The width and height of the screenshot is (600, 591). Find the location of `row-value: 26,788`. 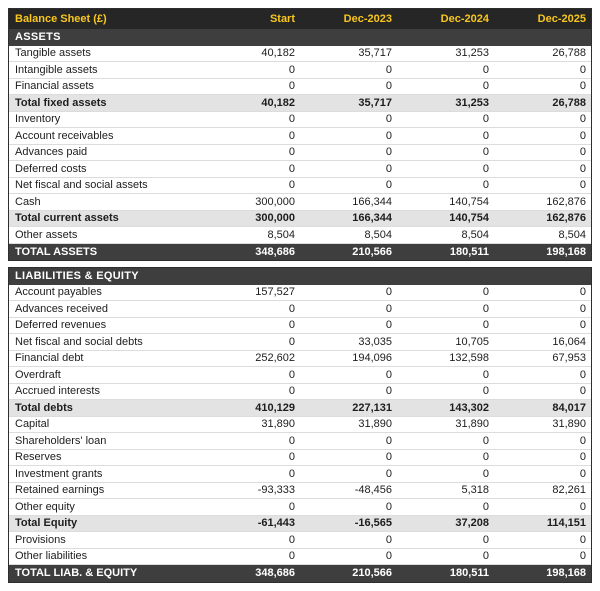

row-value: 26,788 is located at coordinates (569, 102).